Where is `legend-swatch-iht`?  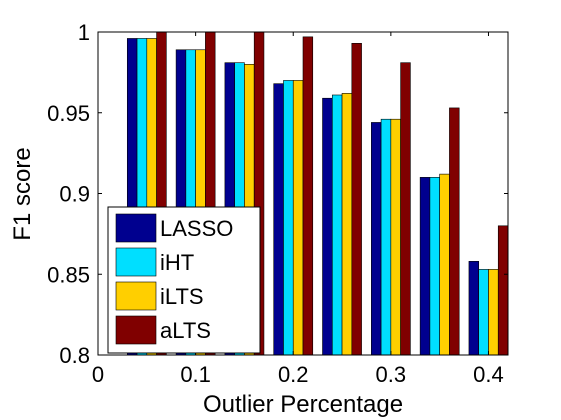 legend-swatch-iht is located at coordinates (136, 262).